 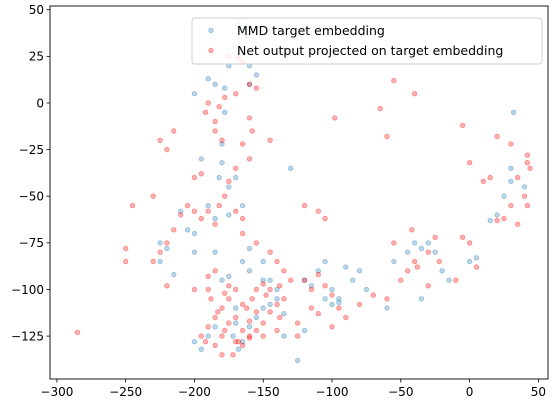 I want to click on y-tick-label: 0, so click(x=40, y=103).